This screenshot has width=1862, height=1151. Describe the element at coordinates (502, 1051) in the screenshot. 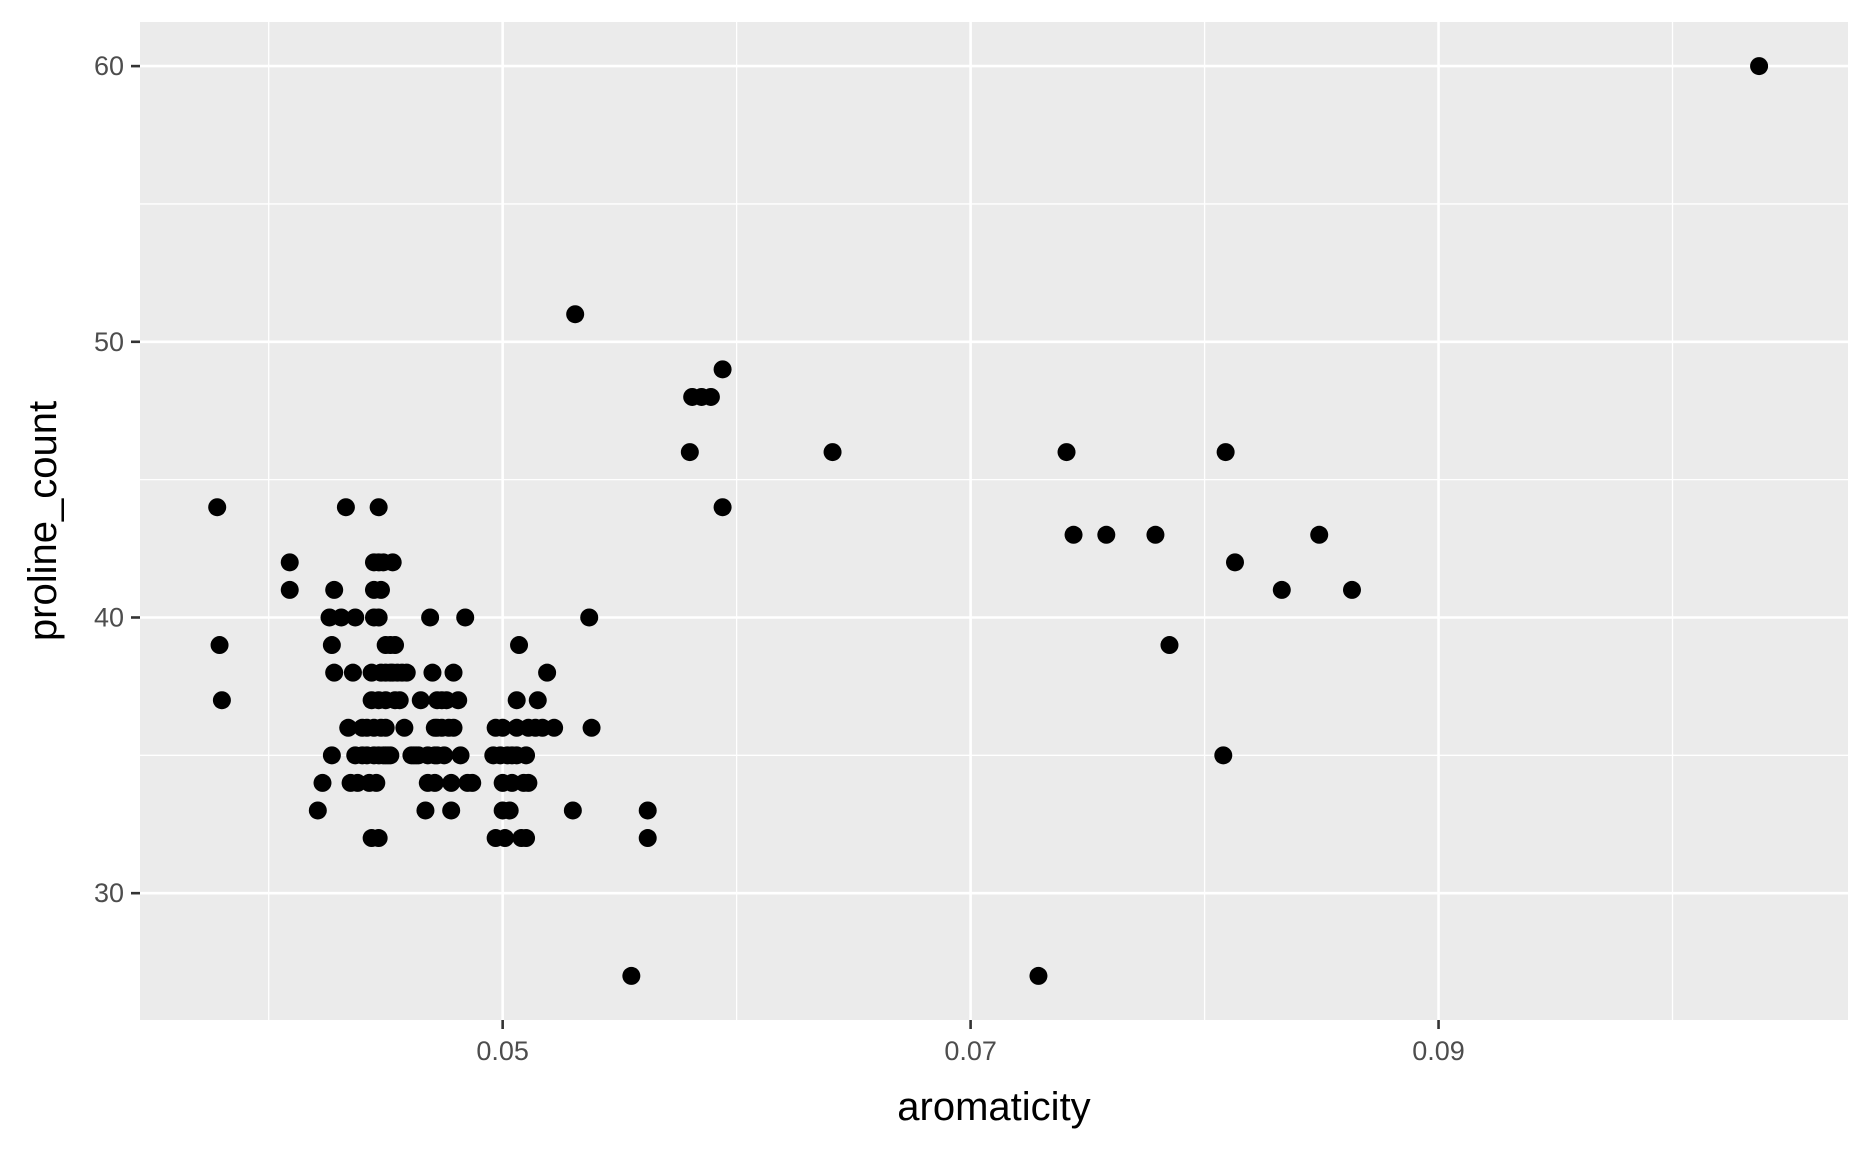

I see `x-tick-label: 0.05` at that location.